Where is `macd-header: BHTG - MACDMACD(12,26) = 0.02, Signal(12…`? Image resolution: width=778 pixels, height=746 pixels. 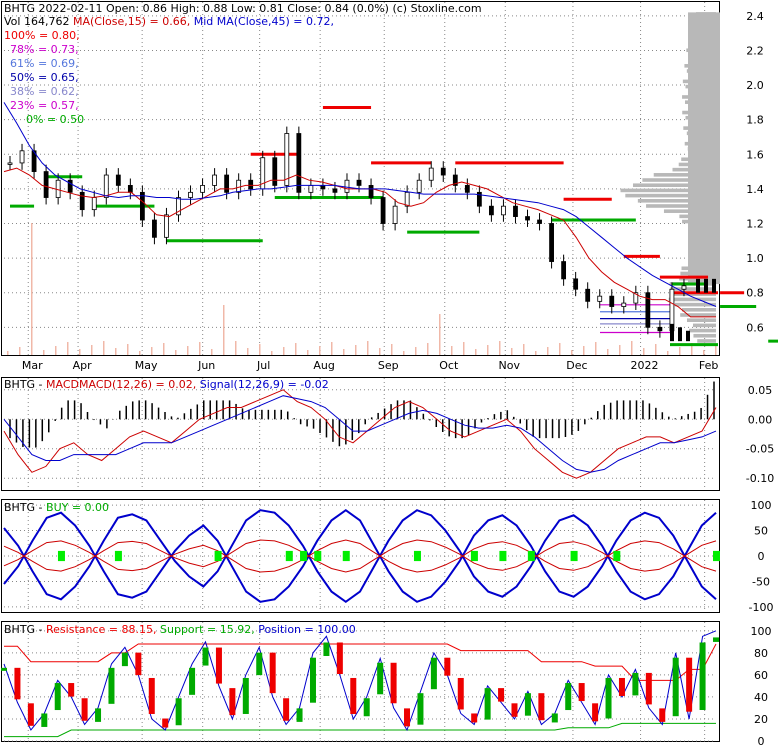 macd-header: BHTG - MACDMACD(12,26) = 0.02, Signal(12… is located at coordinates (166, 384).